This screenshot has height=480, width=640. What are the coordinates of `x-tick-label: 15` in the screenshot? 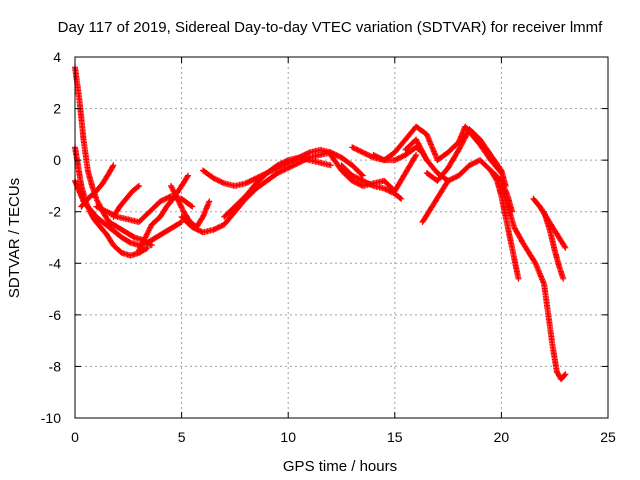 It's located at (395, 437).